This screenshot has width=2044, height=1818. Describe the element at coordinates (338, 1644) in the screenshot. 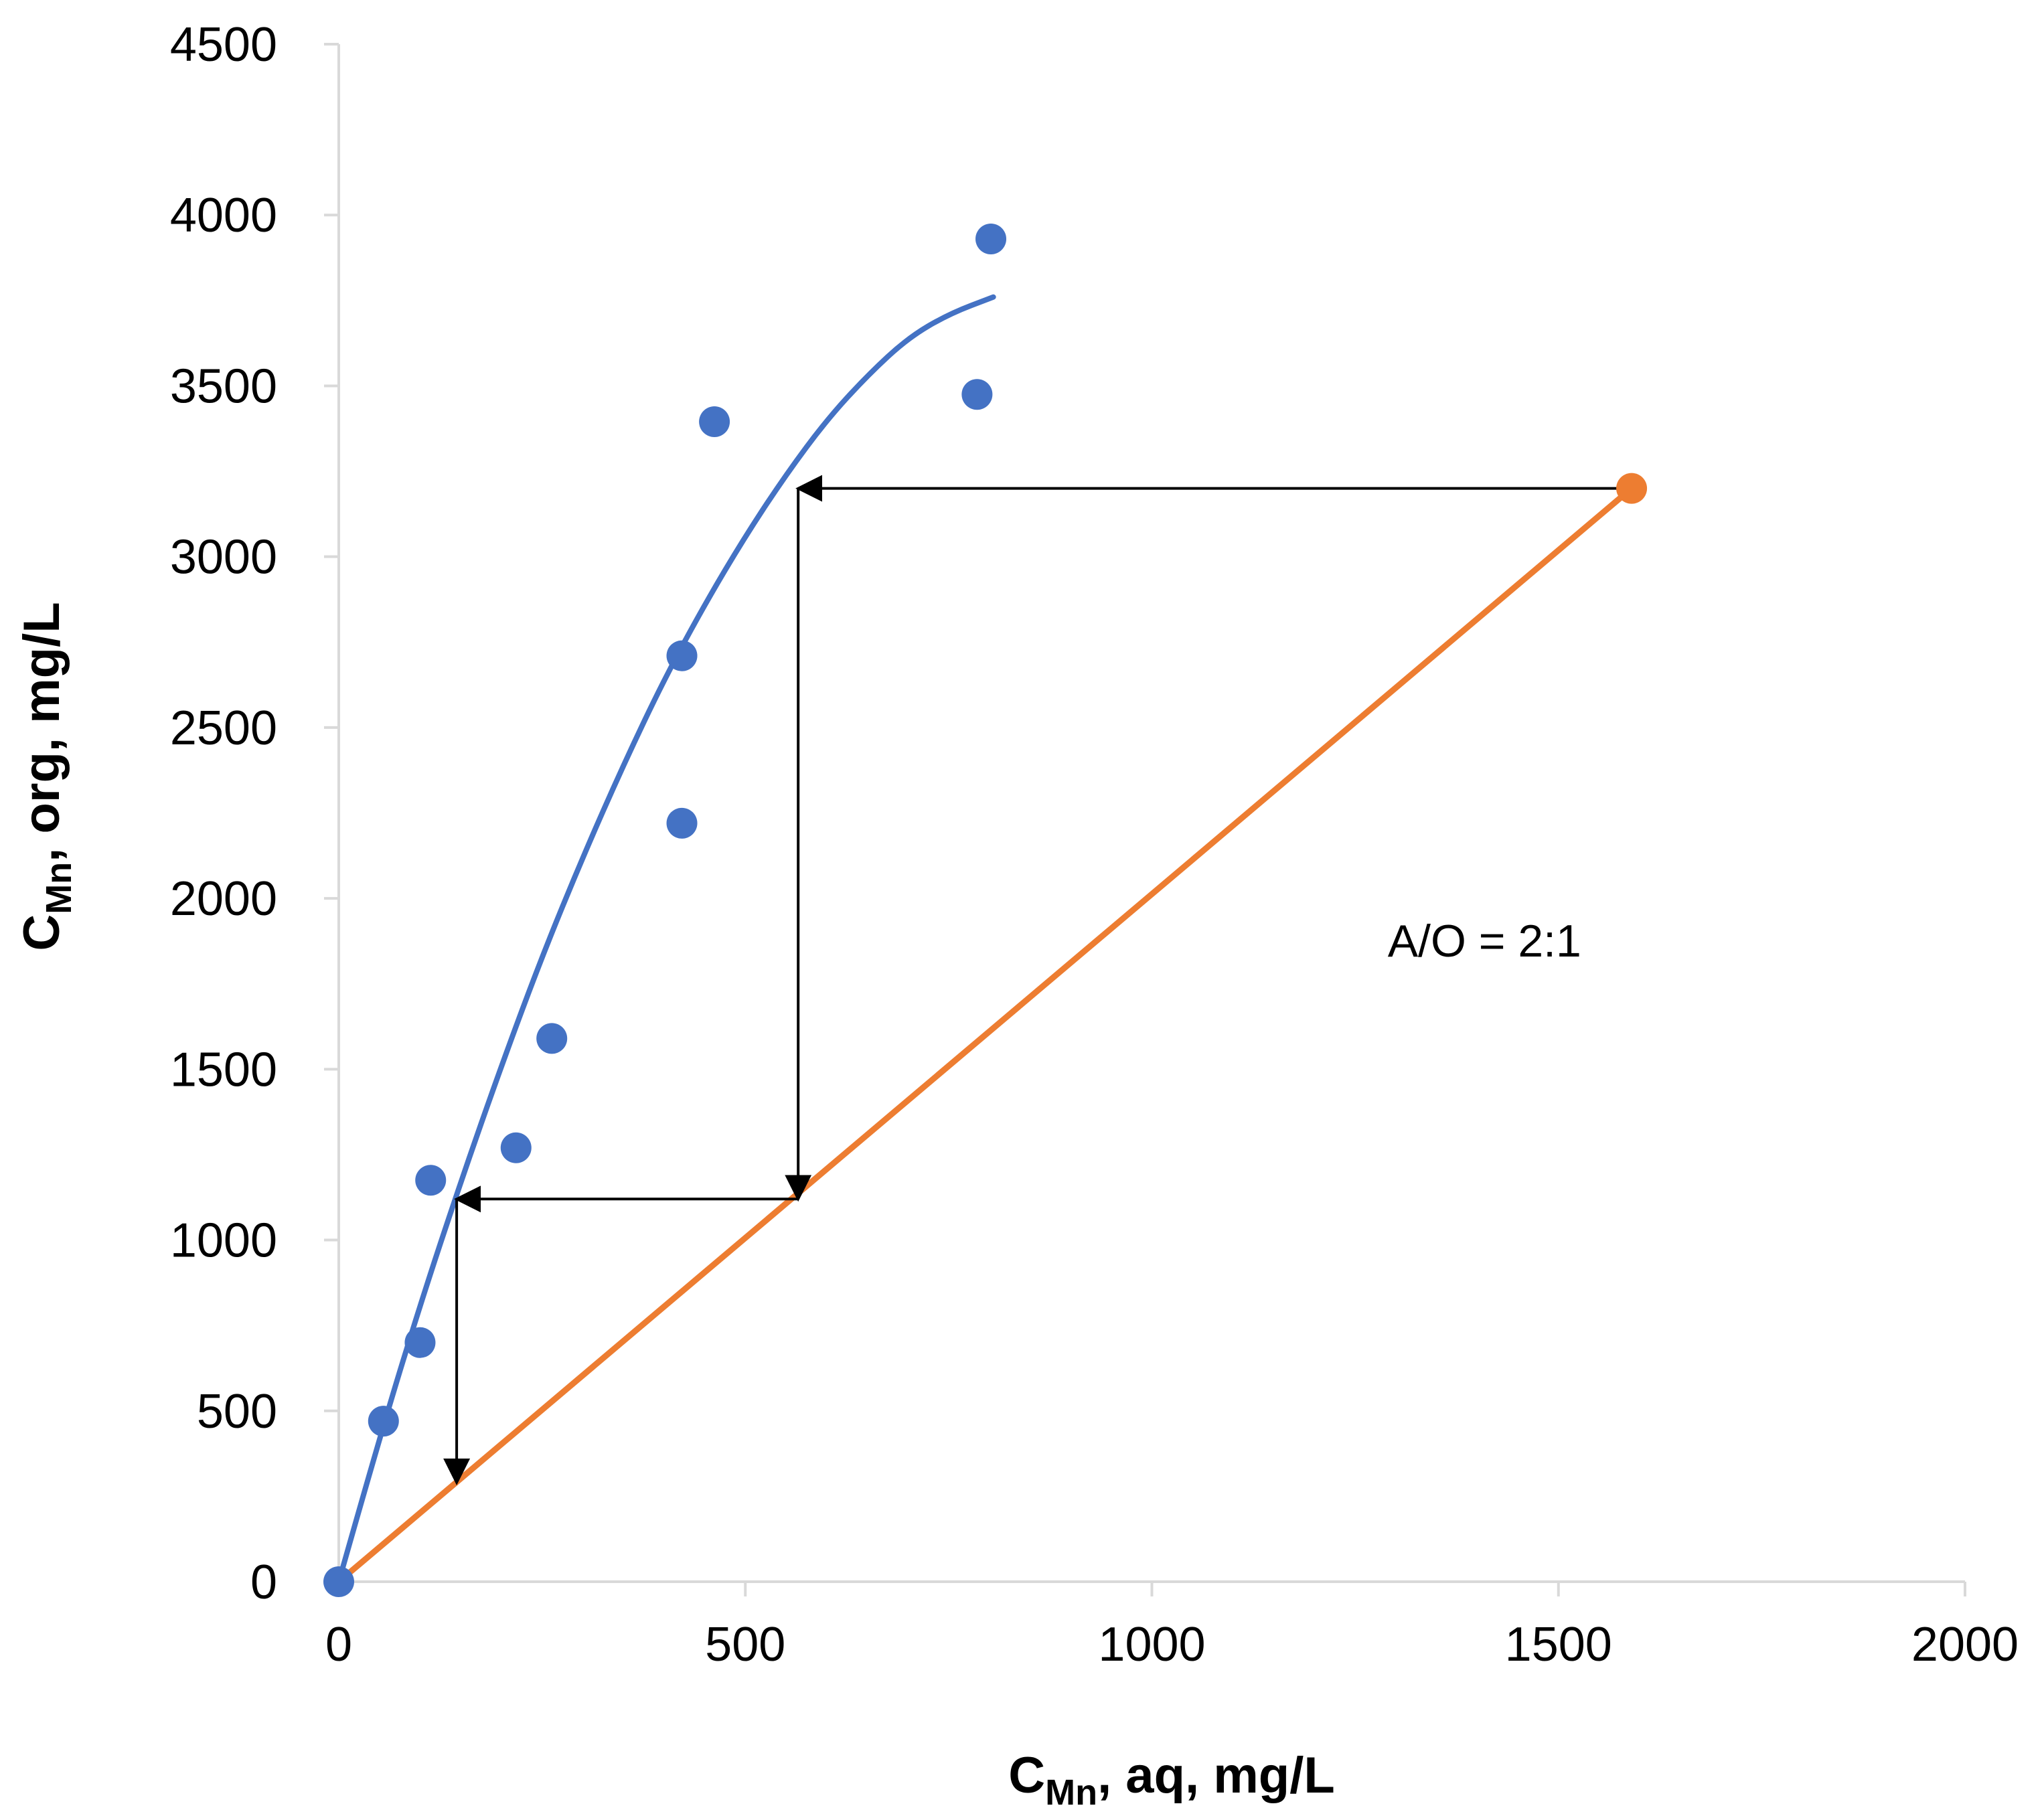

I see `x-tick-label: 0` at that location.